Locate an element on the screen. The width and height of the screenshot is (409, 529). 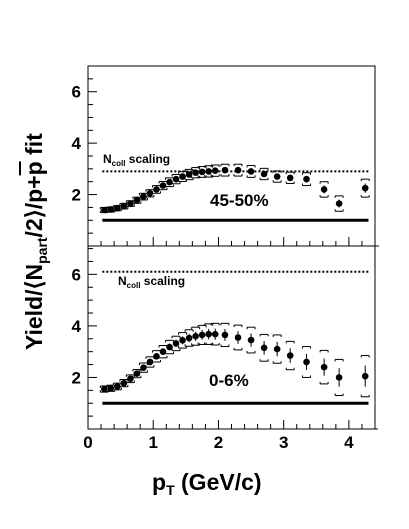
bottom-y-axis: 2 4 6 is located at coordinates (84, 332).